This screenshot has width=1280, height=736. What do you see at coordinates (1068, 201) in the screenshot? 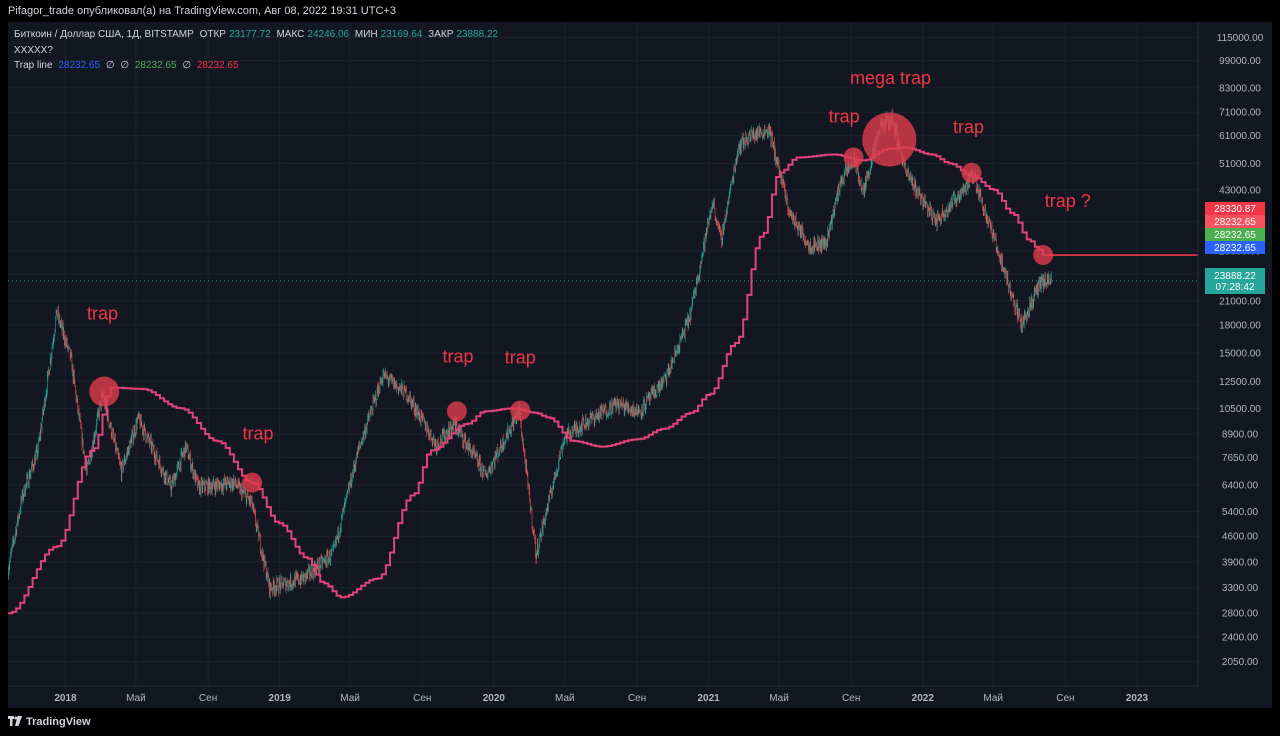
I see `trap-label: trap ?` at bounding box center [1068, 201].